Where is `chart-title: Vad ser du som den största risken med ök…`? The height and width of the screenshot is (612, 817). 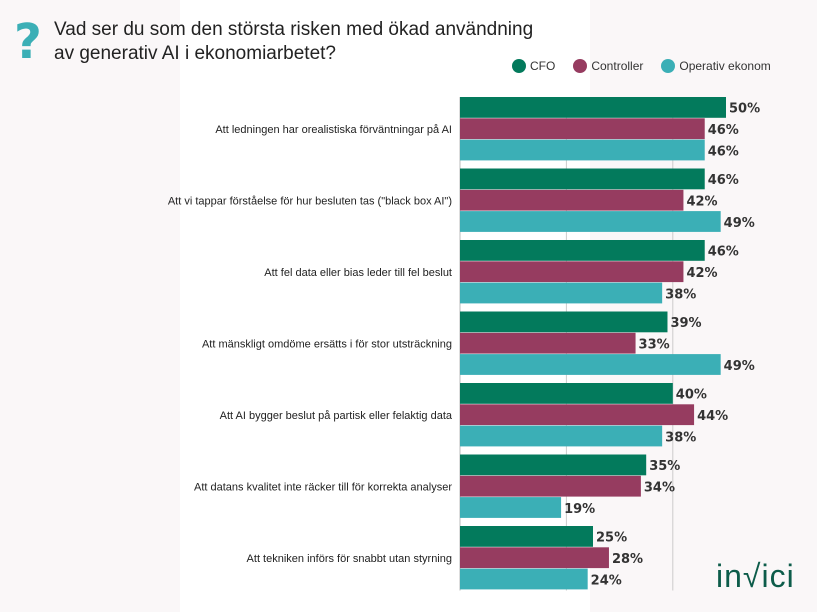 chart-title: Vad ser du som den största risken med ök… is located at coordinates (294, 41).